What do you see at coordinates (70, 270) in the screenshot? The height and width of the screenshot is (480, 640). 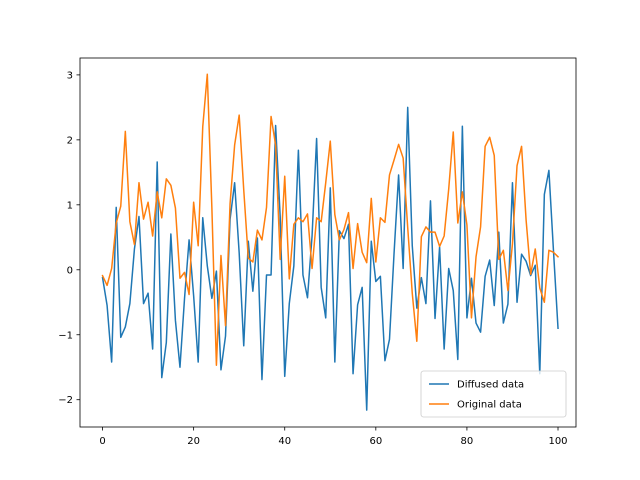 I see `y-tick-label: 0` at bounding box center [70, 270].